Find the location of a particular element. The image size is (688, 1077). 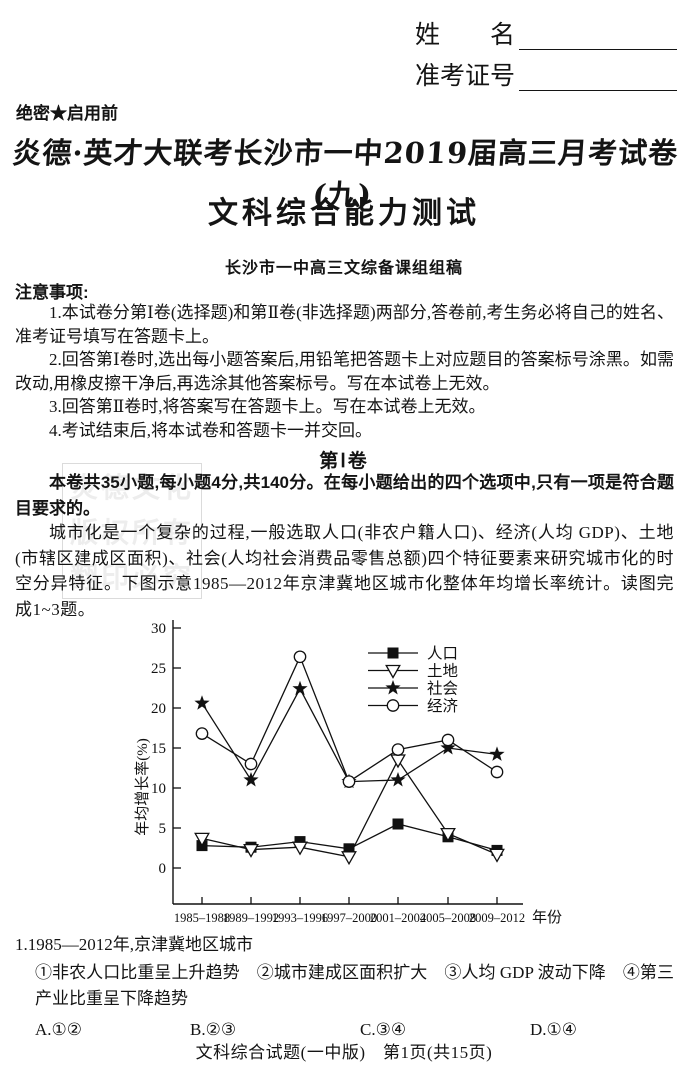

choice-a: A.①② is located at coordinates (59, 1029).